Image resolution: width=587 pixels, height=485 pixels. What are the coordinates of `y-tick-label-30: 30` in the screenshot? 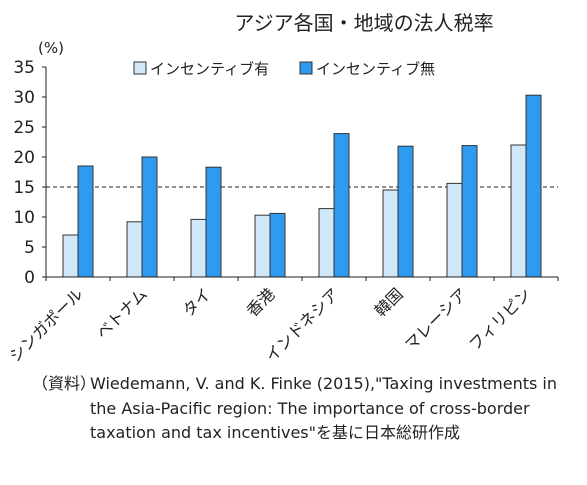 It's located at (24, 98).